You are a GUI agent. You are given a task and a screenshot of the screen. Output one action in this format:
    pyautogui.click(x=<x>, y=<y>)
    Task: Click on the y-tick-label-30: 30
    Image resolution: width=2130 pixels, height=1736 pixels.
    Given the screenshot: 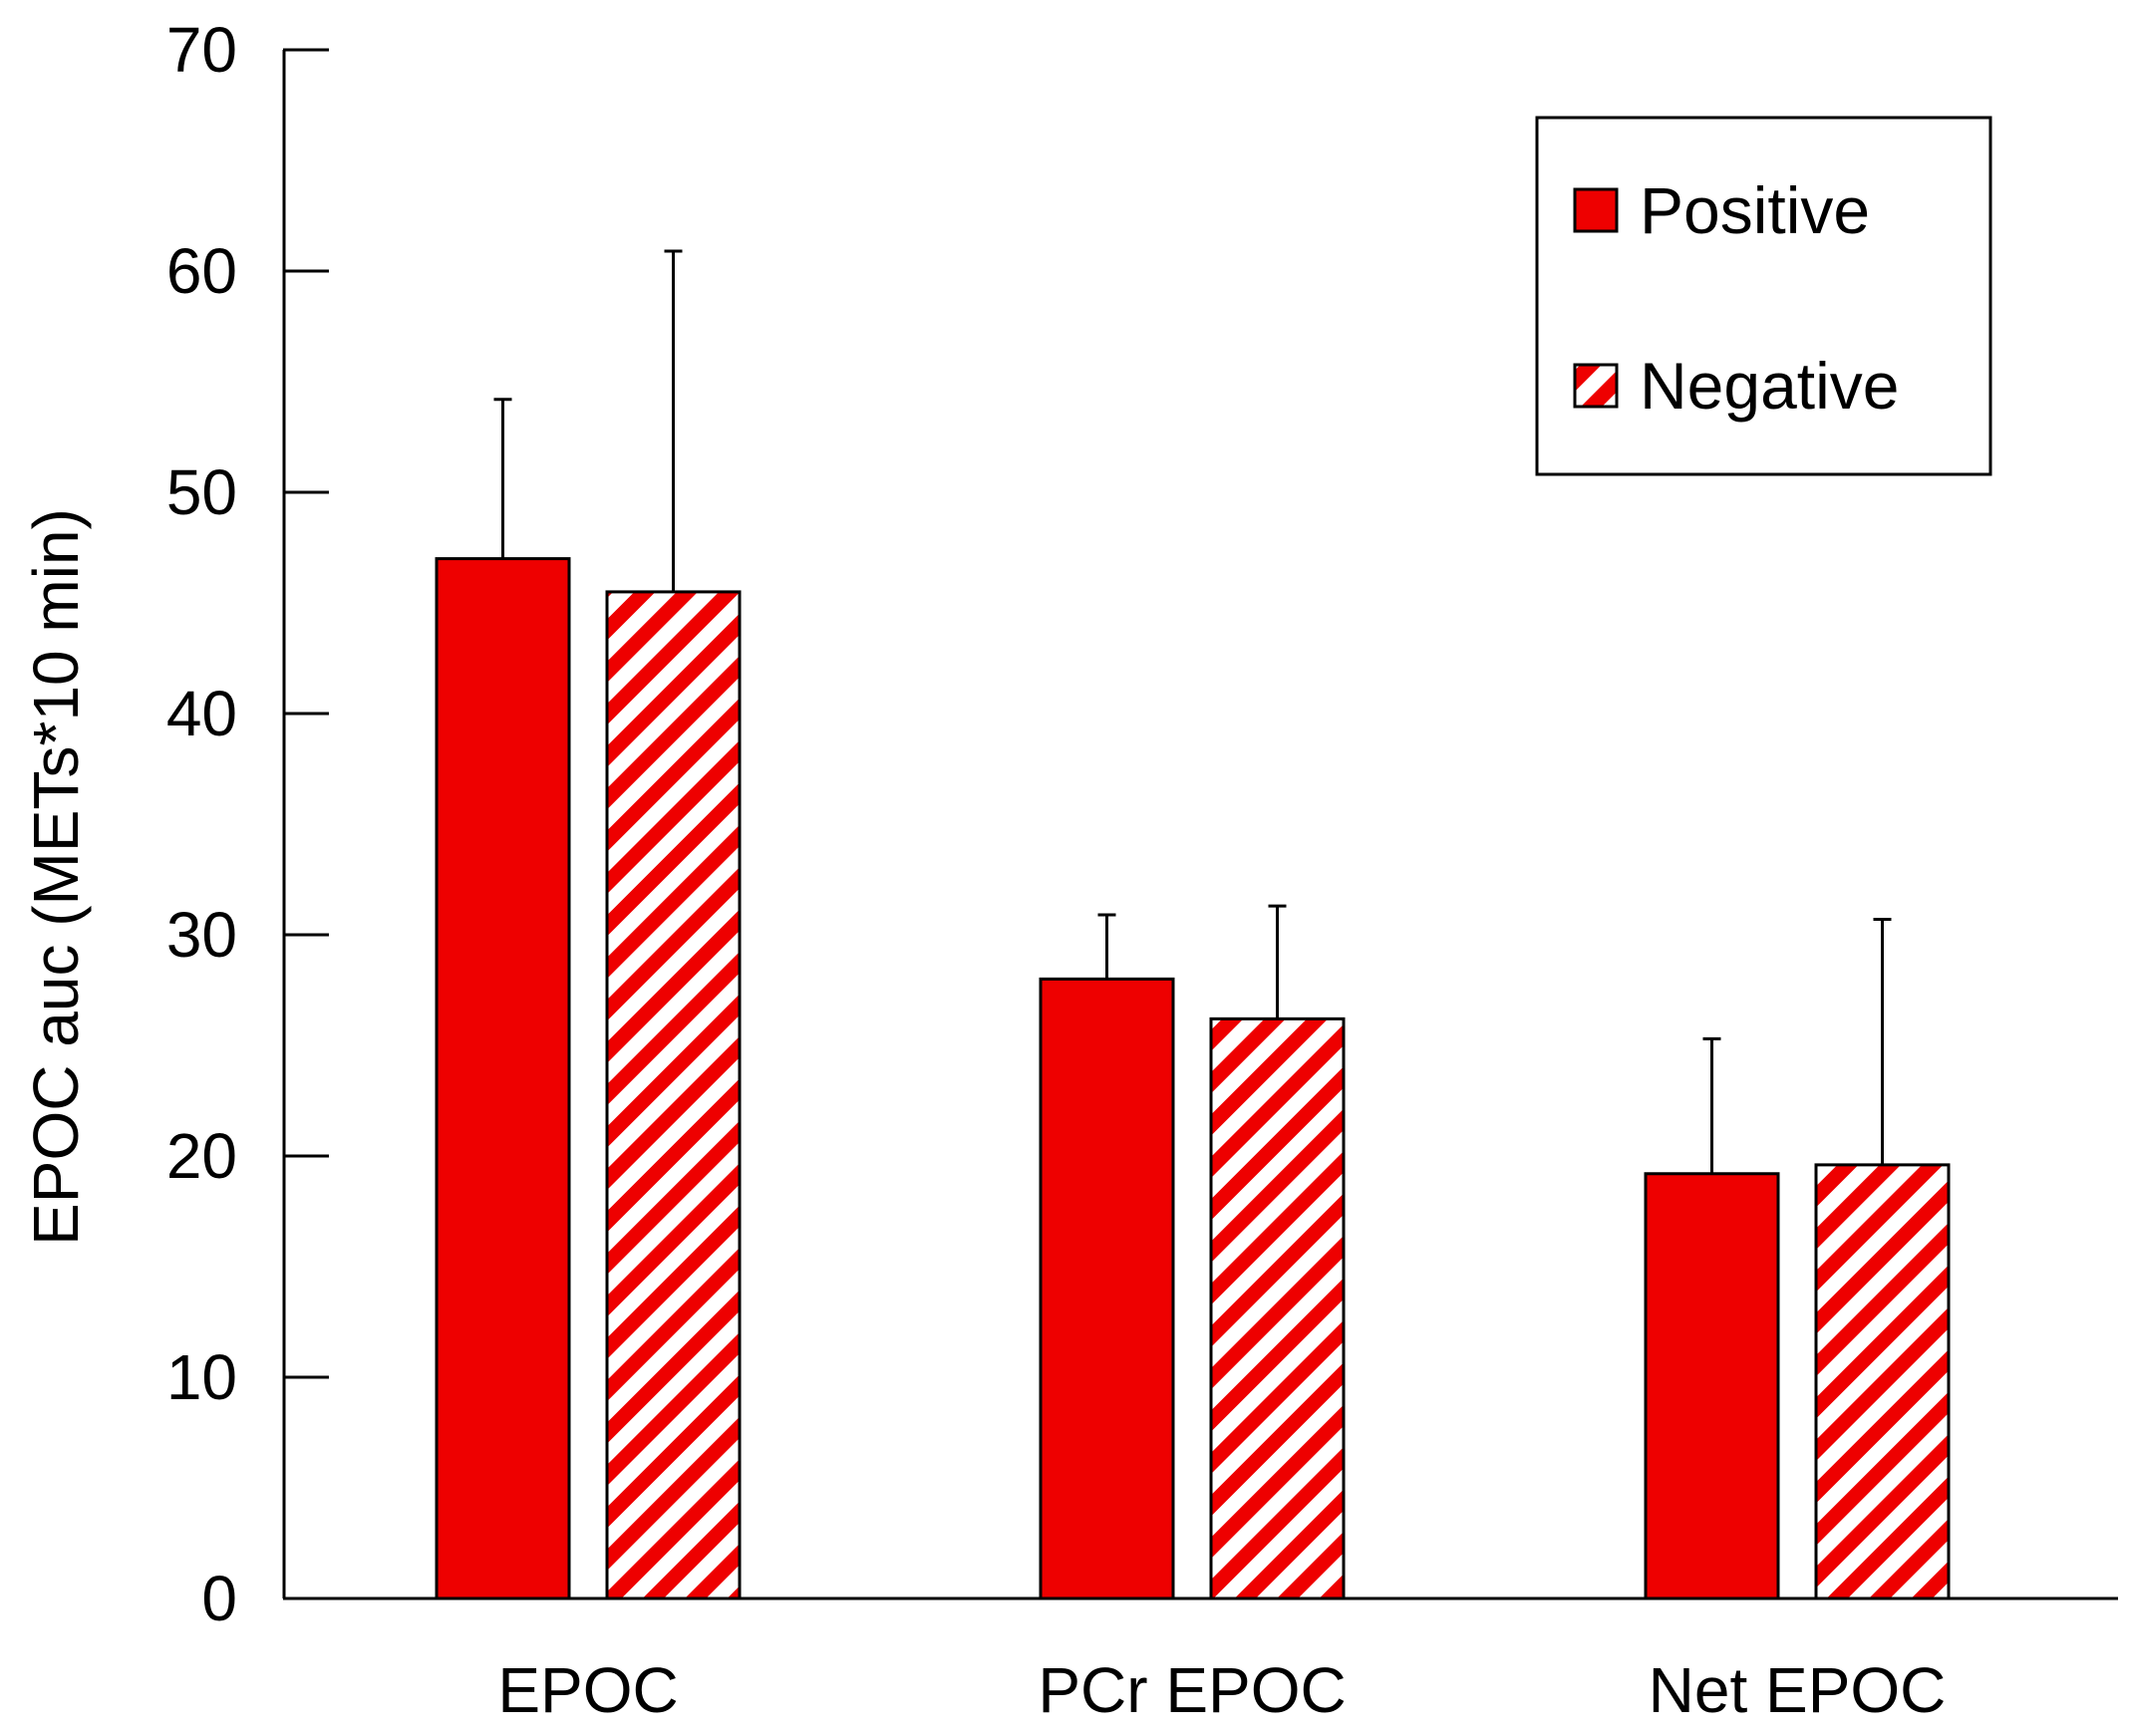 What is the action you would take?
    pyautogui.click(x=201, y=935)
    